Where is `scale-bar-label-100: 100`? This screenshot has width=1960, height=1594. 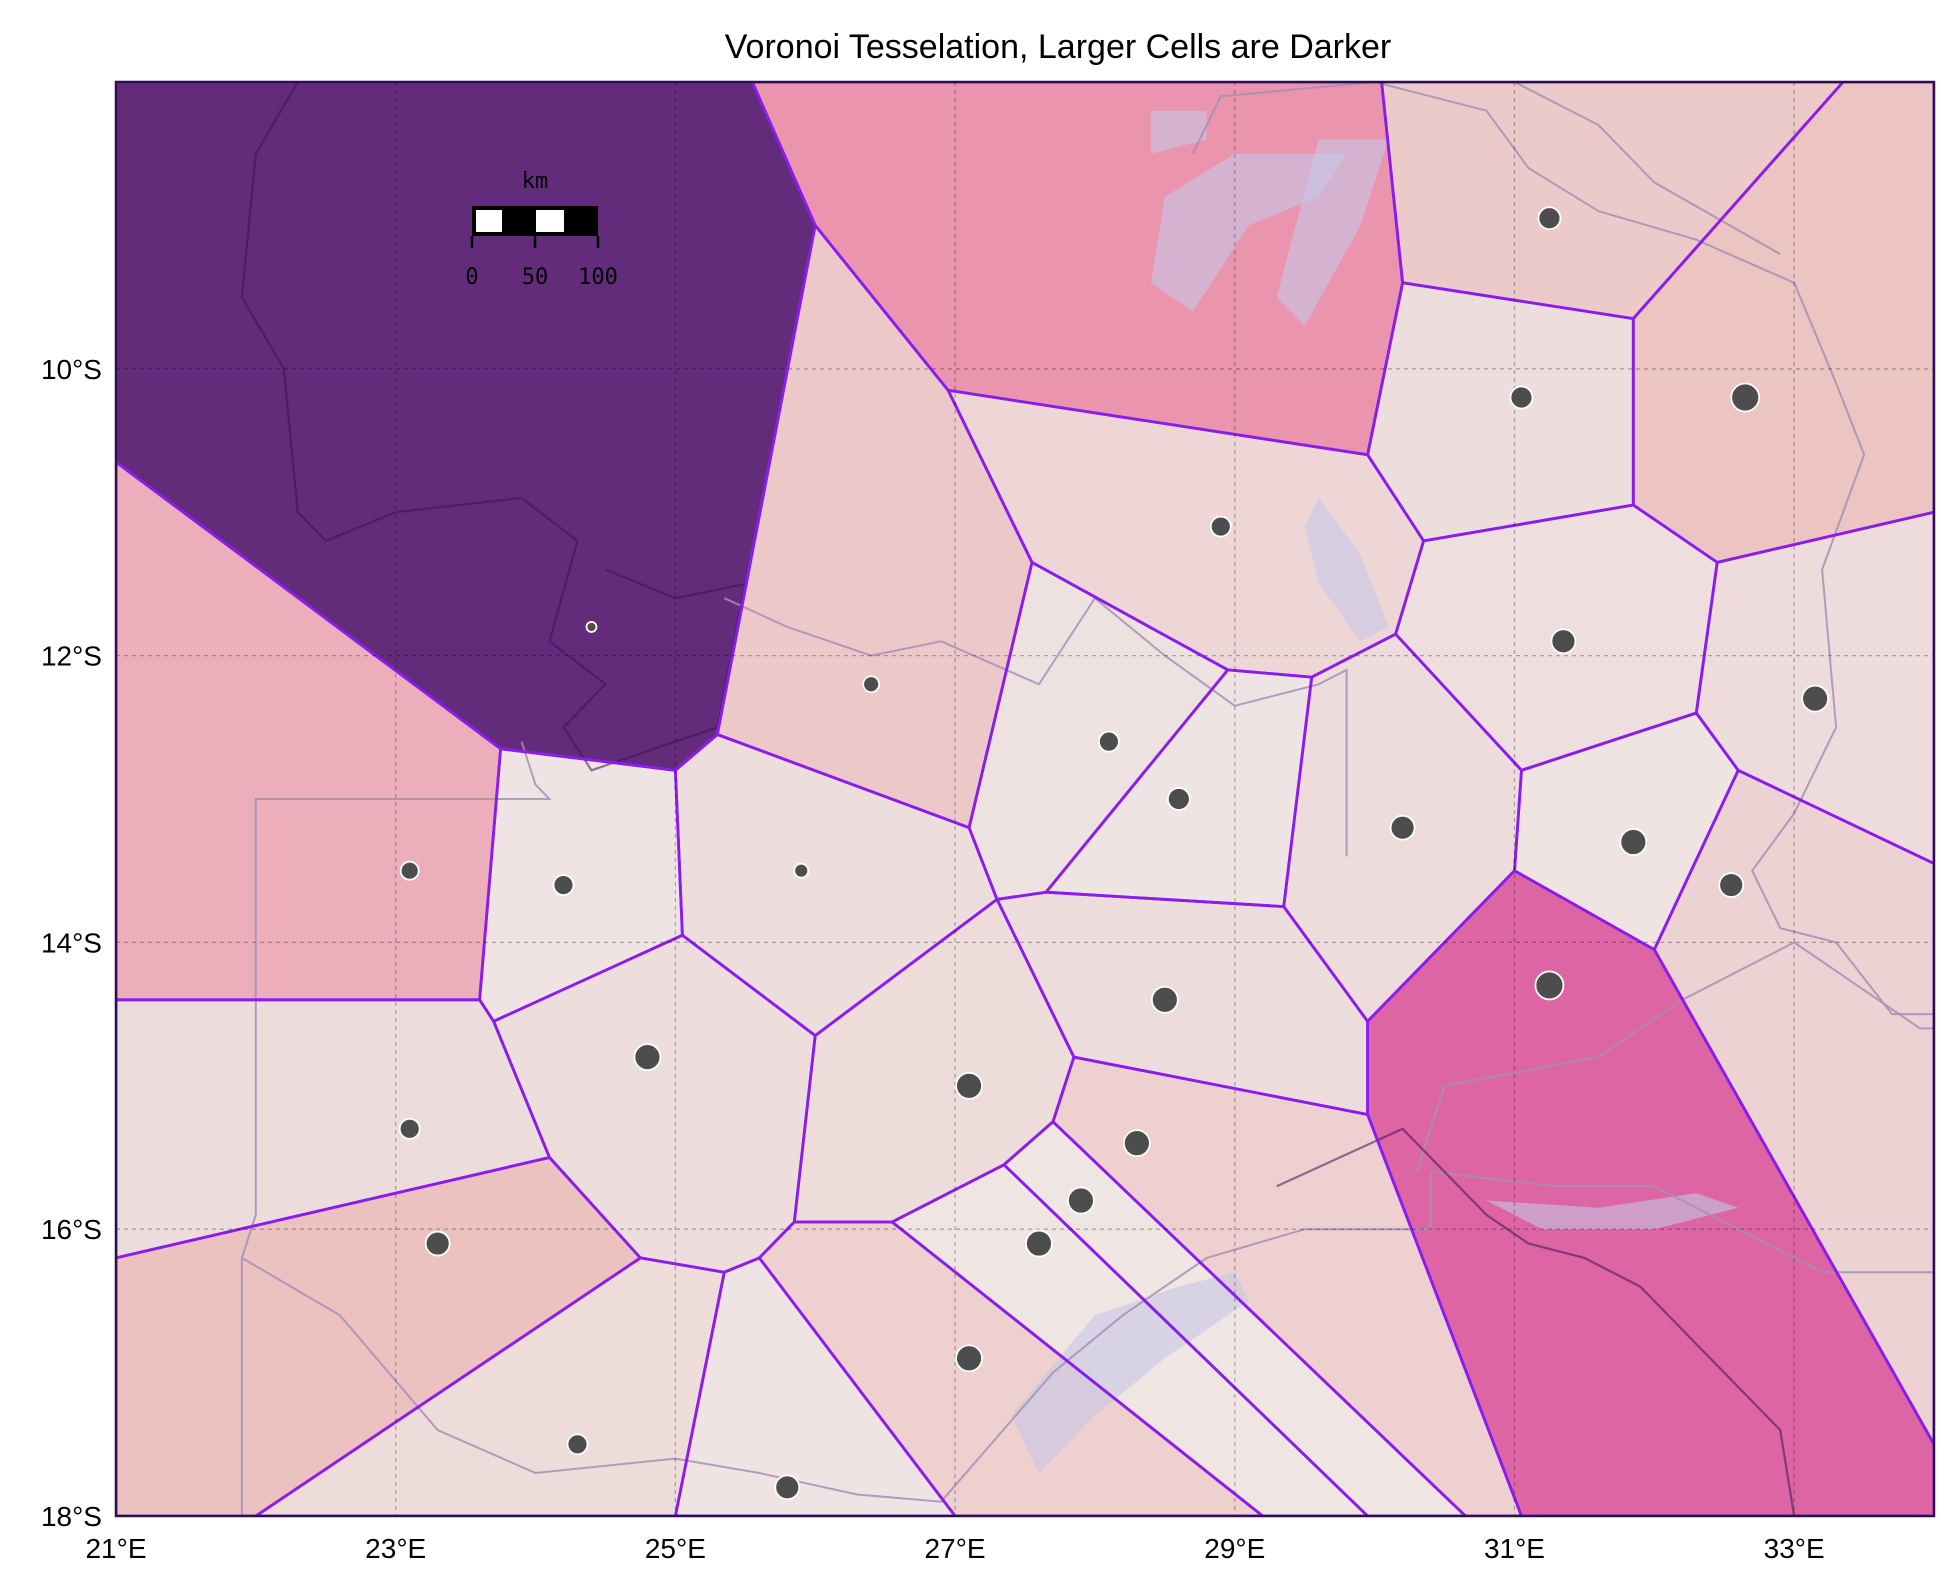 scale-bar-label-100: 100 is located at coordinates (598, 277).